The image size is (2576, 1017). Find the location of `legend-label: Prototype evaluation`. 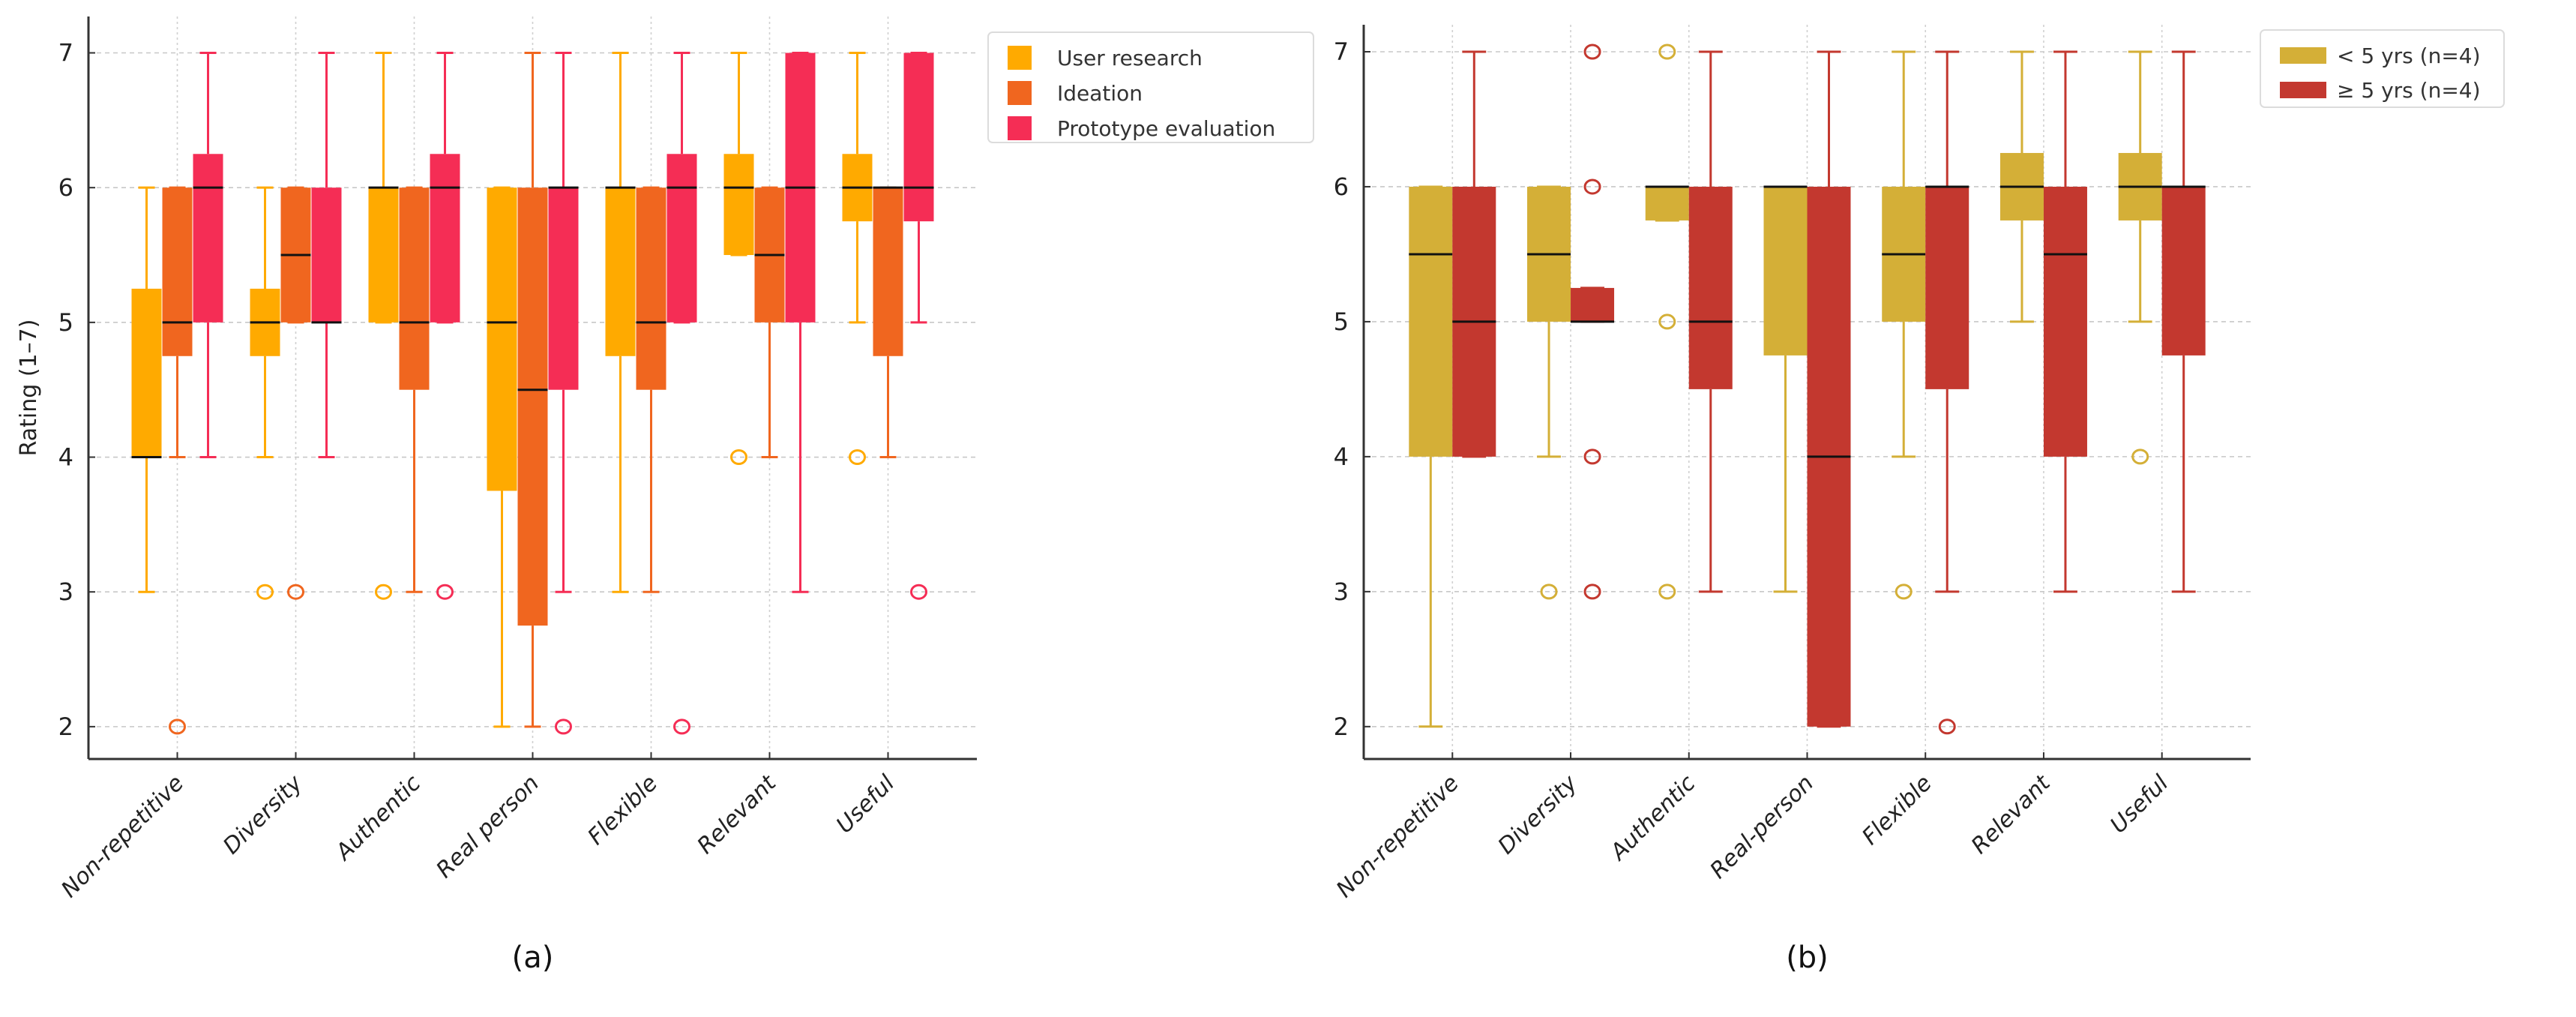

legend-label: Prototype evaluation is located at coordinates (1166, 128).